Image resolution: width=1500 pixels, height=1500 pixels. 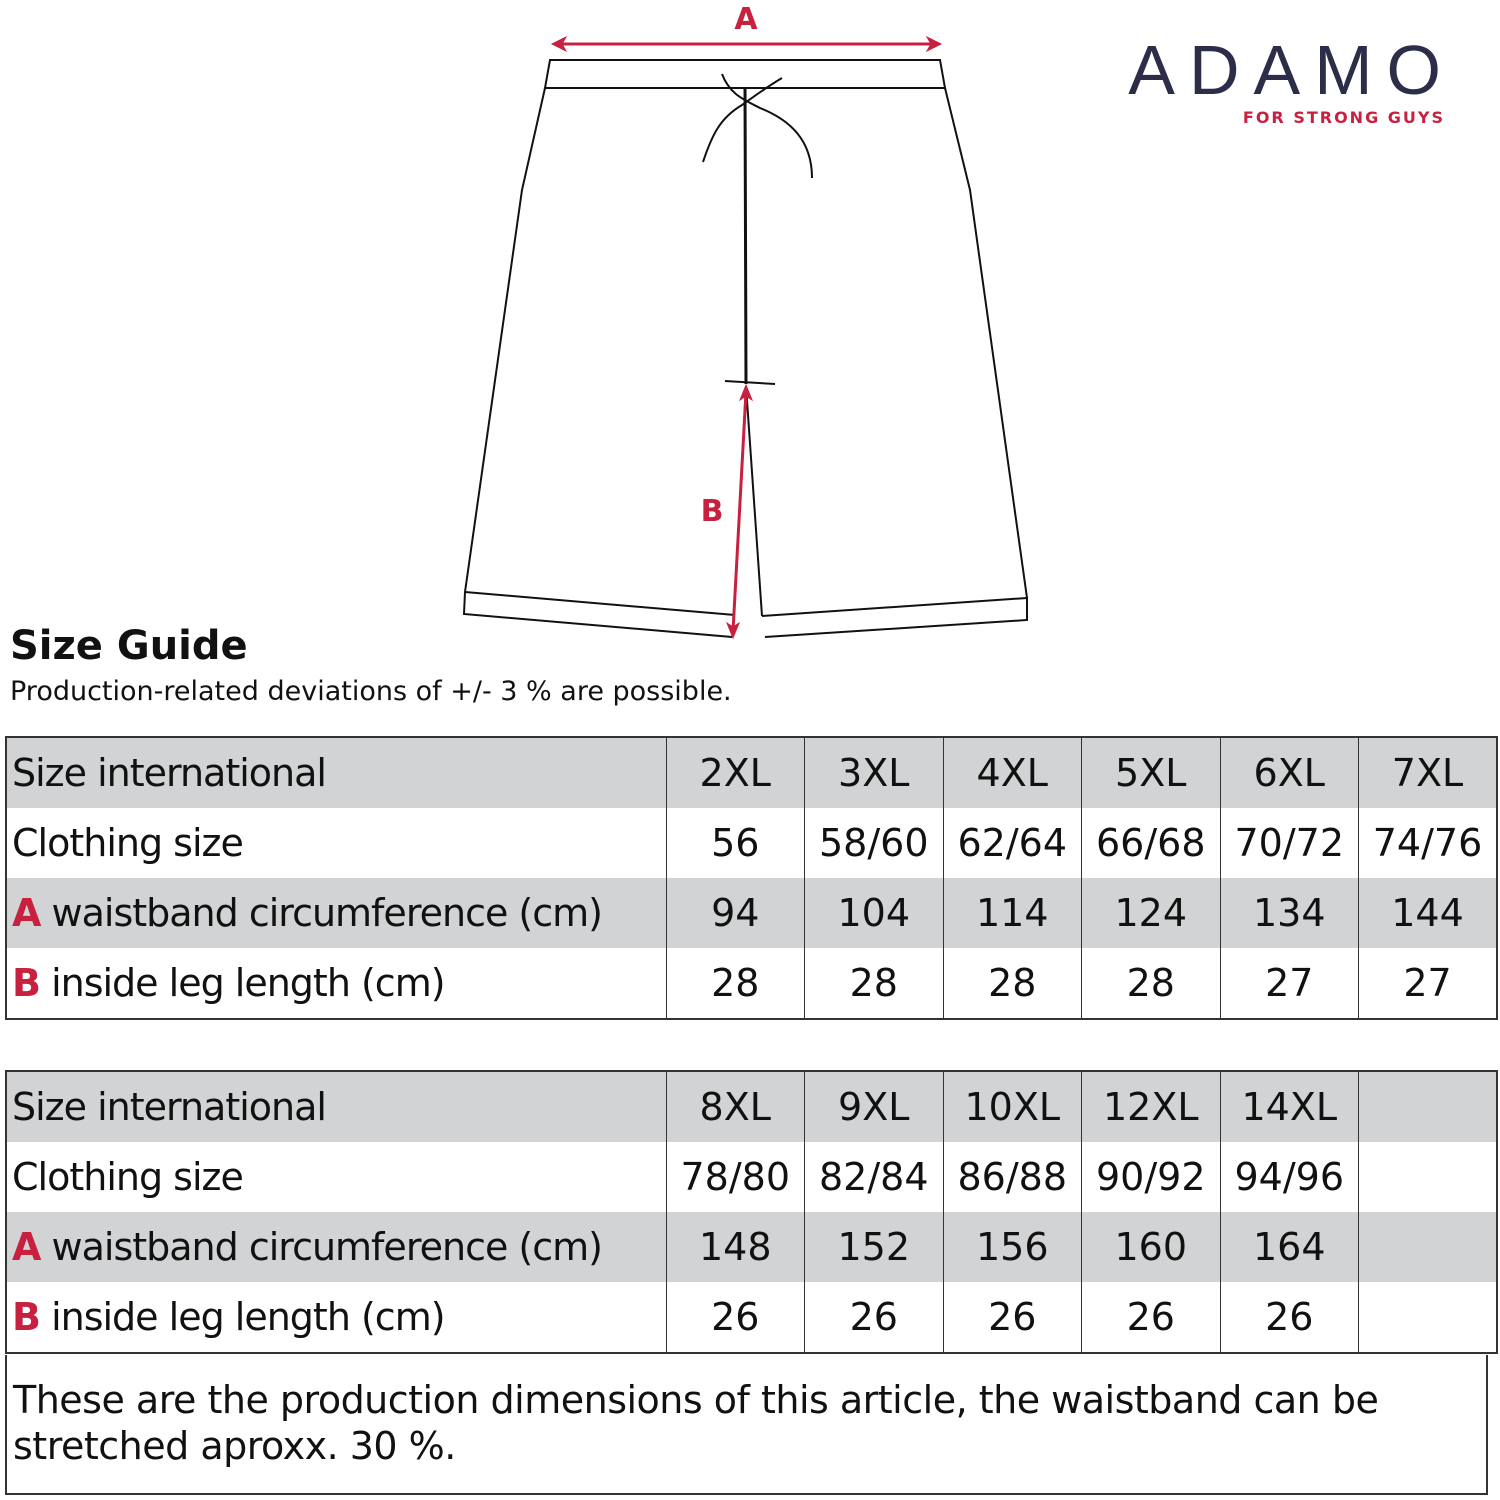 What do you see at coordinates (735, 1177) in the screenshot?
I see `table-cell: 78/80` at bounding box center [735, 1177].